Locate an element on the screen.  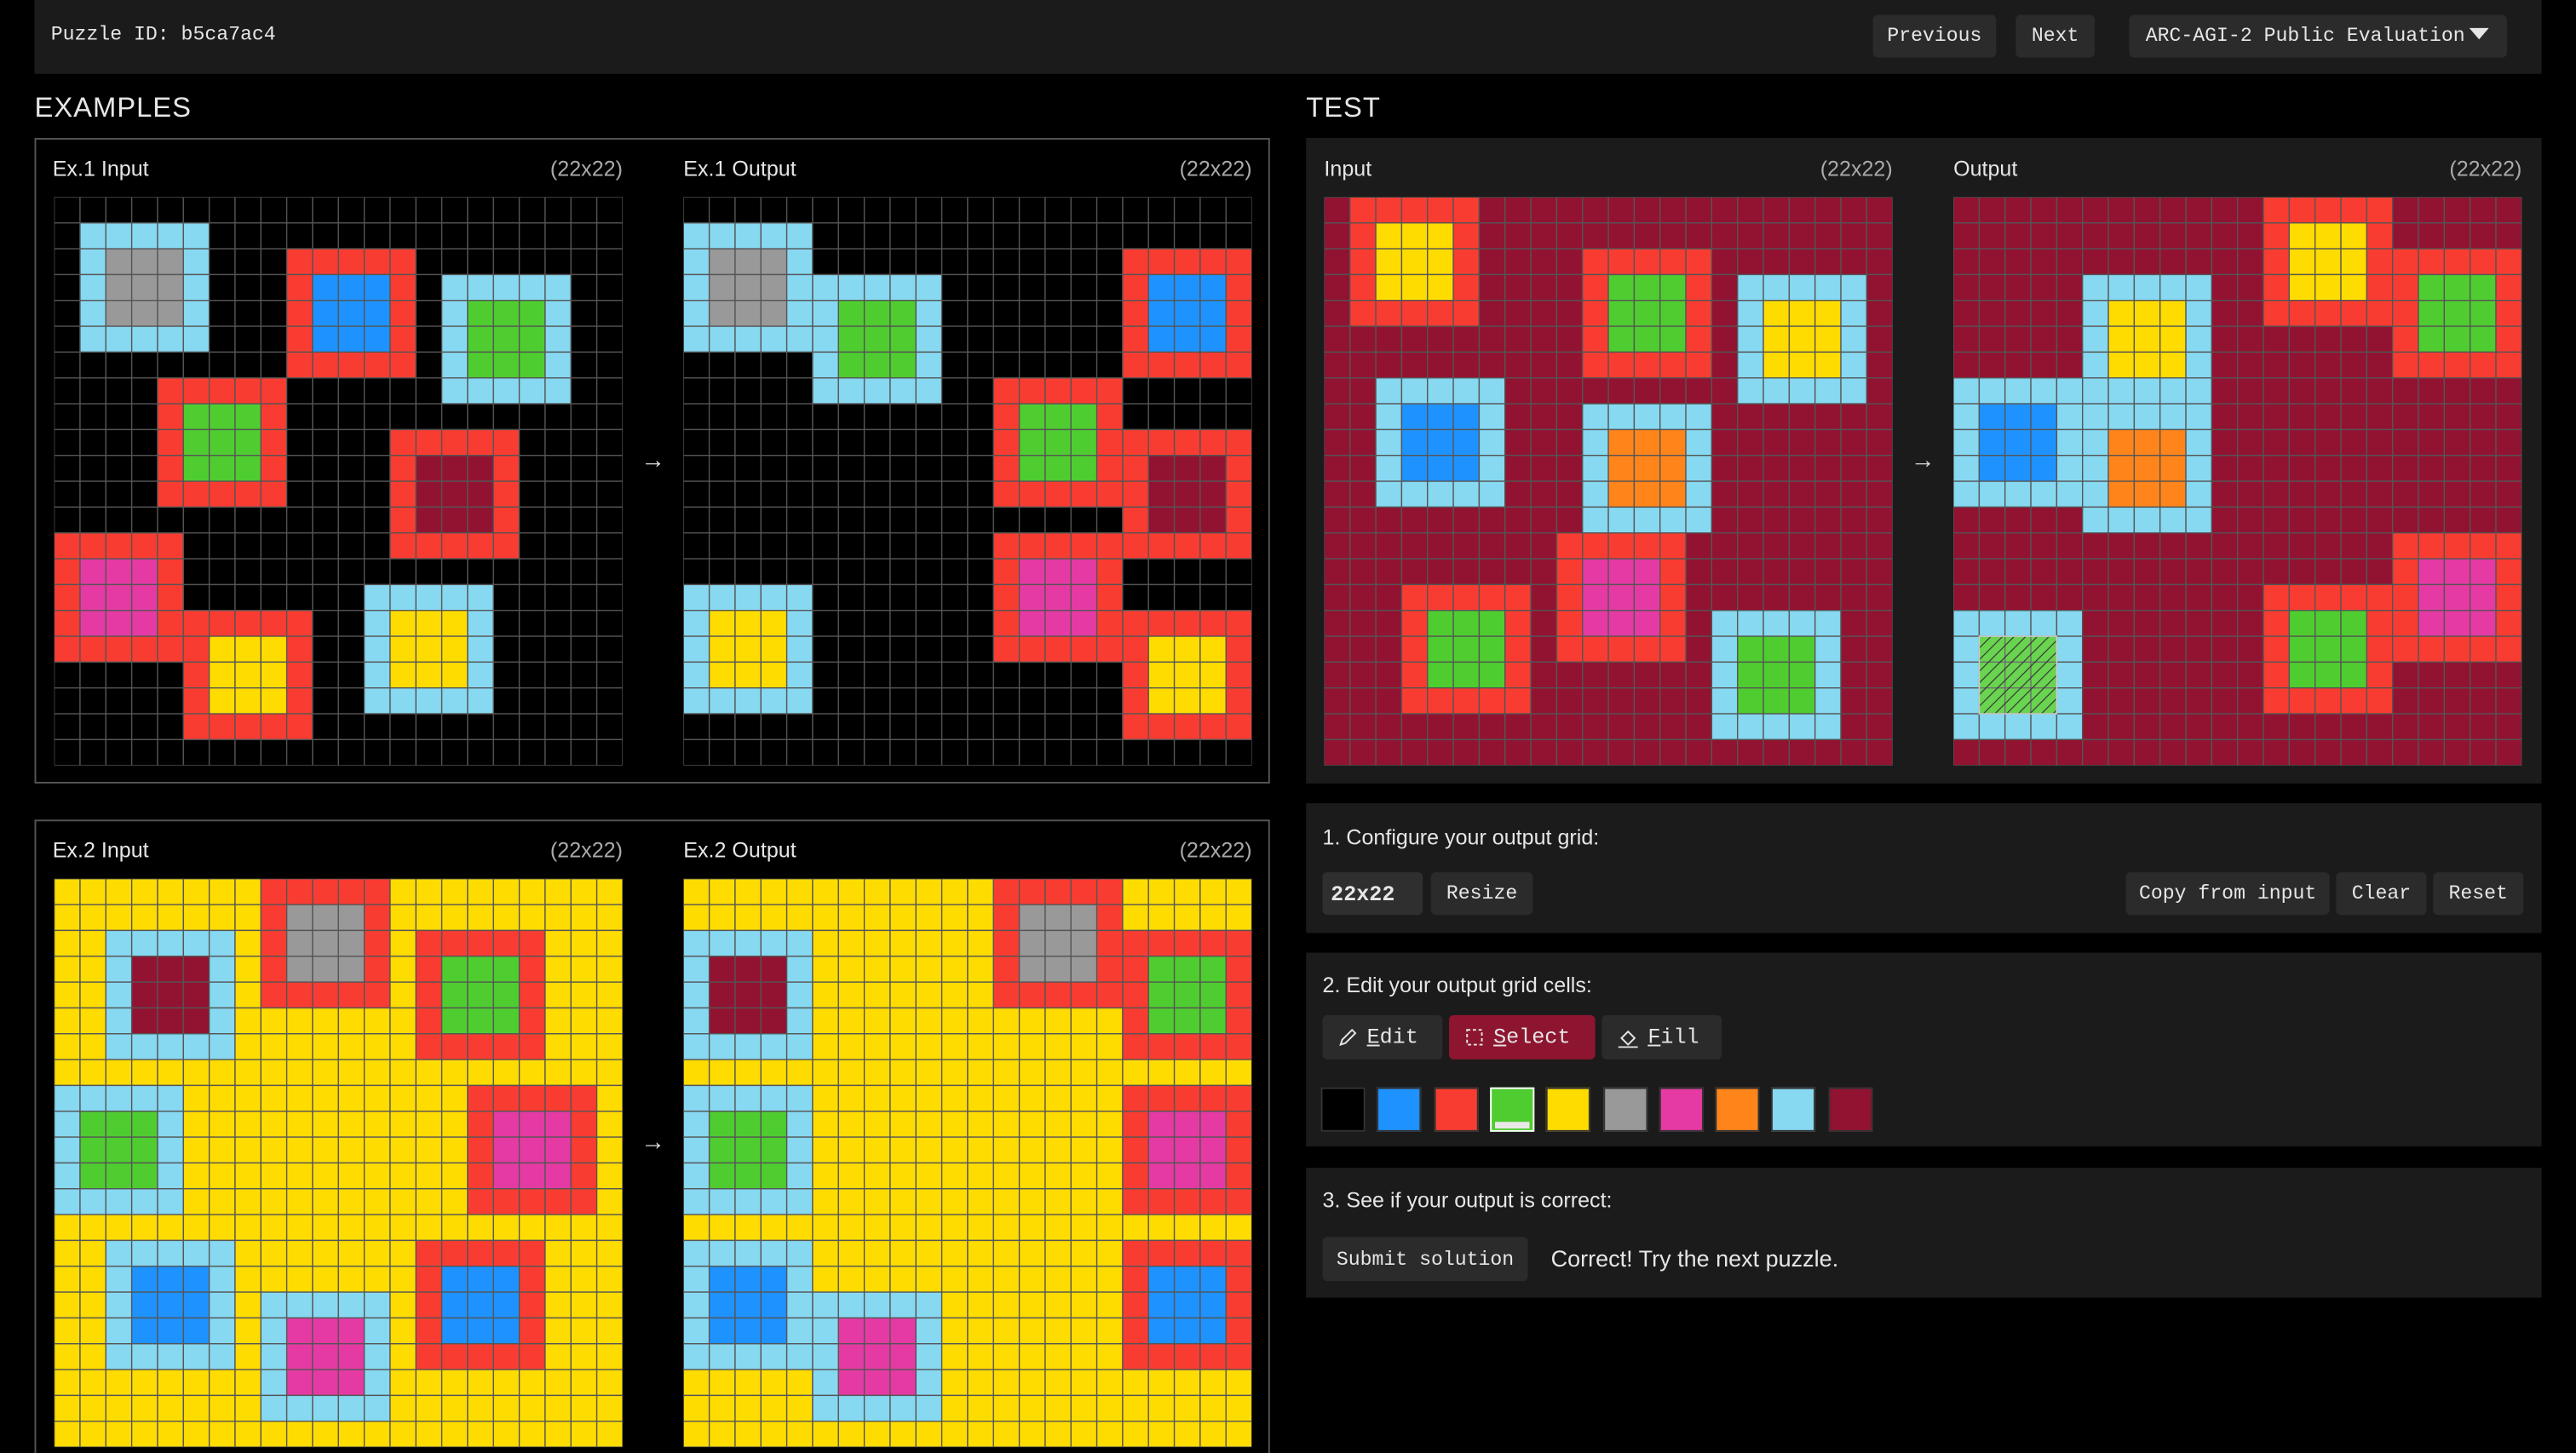
dataset-dropdown: ARC-AGI-2 Public Evaluation is located at coordinates (2318, 36).